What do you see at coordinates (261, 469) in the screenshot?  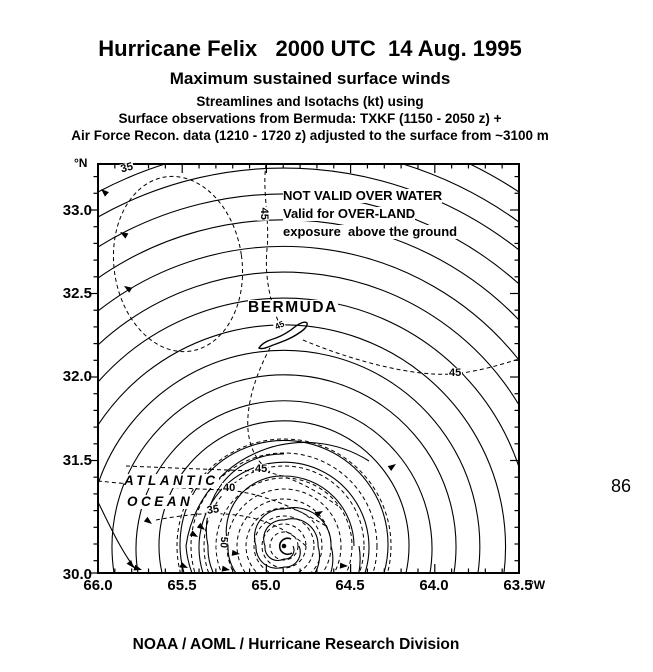 I see `isotach-label-45-west: 45` at bounding box center [261, 469].